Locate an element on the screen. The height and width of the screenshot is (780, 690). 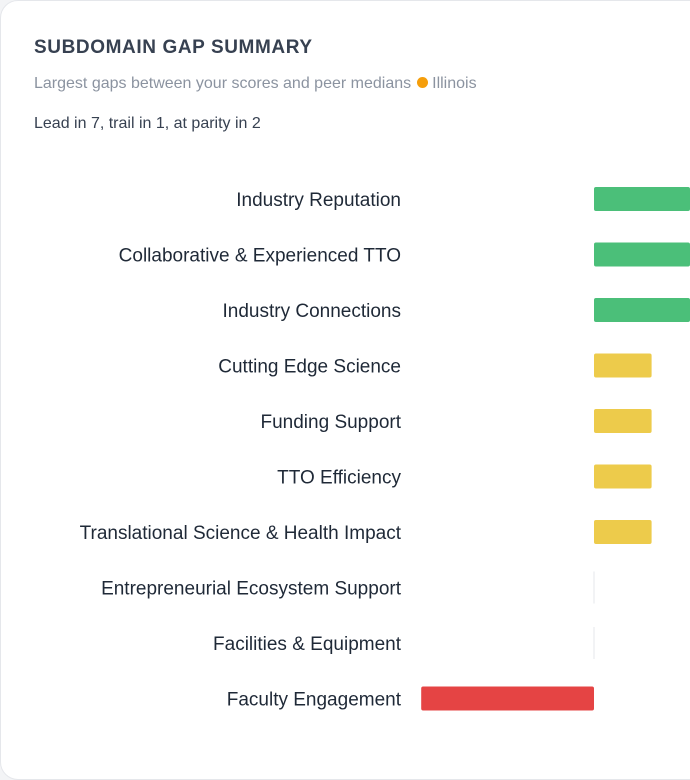
category-label: Funding Support is located at coordinates (331, 422).